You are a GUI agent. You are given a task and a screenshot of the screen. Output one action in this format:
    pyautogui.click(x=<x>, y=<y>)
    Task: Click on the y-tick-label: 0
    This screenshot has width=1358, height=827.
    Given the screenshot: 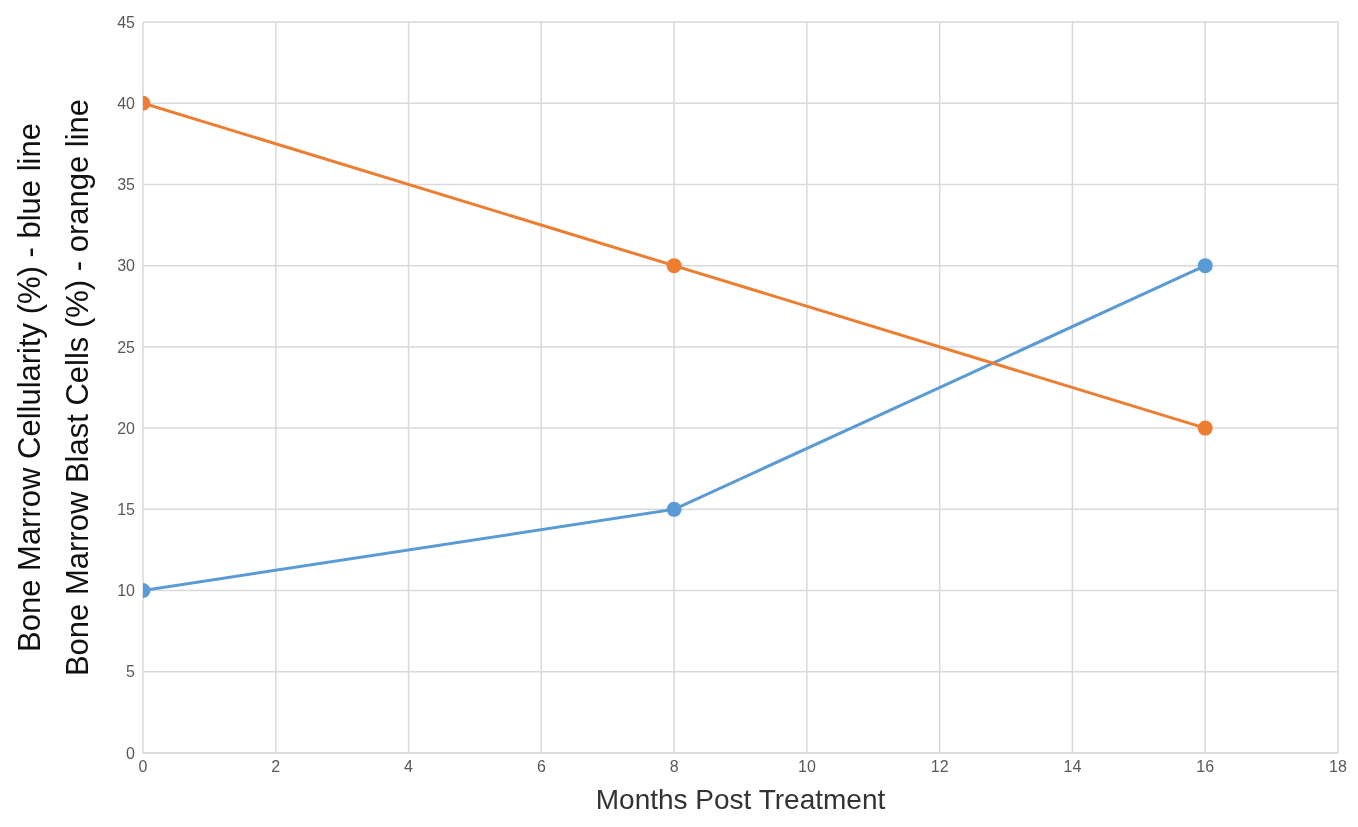 What is the action you would take?
    pyautogui.click(x=131, y=753)
    